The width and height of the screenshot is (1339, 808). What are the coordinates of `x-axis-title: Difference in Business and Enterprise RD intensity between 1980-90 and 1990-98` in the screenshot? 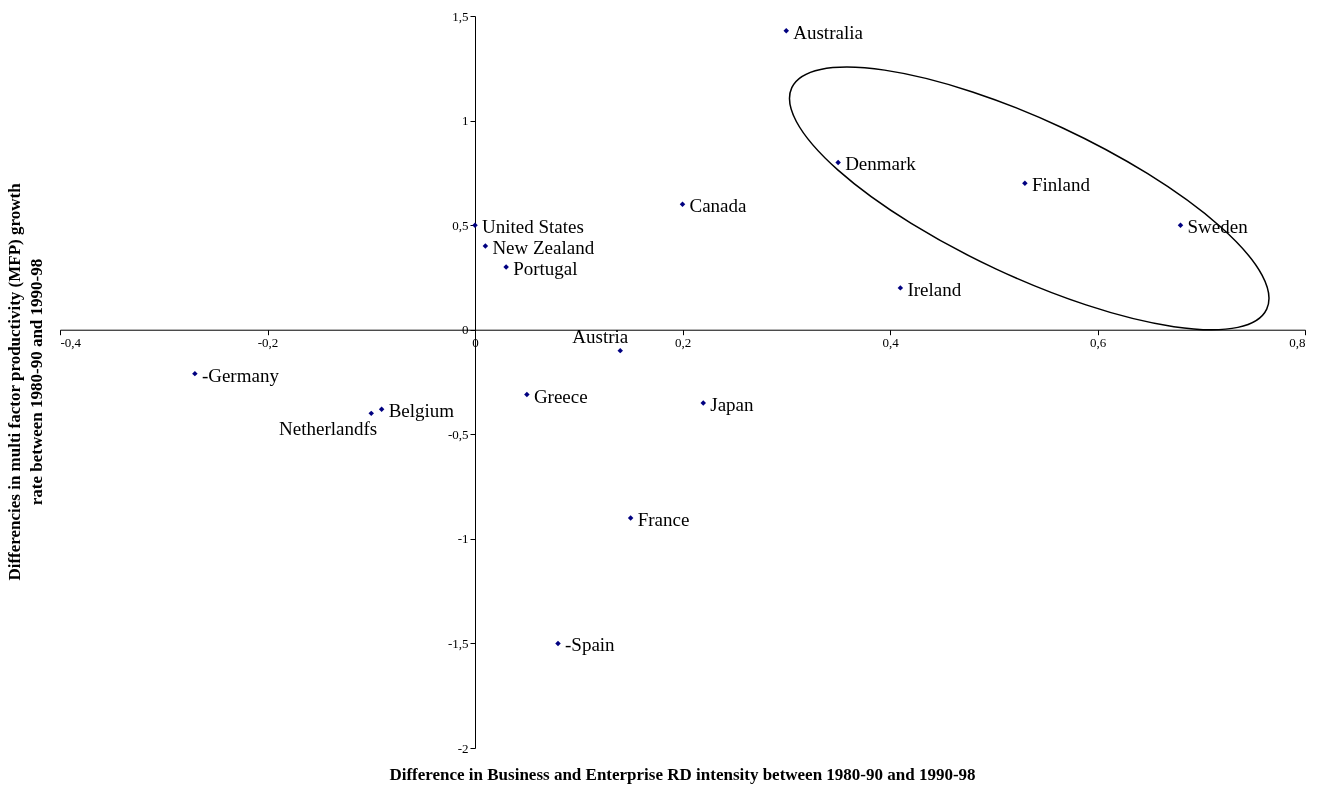 It's located at (682, 774).